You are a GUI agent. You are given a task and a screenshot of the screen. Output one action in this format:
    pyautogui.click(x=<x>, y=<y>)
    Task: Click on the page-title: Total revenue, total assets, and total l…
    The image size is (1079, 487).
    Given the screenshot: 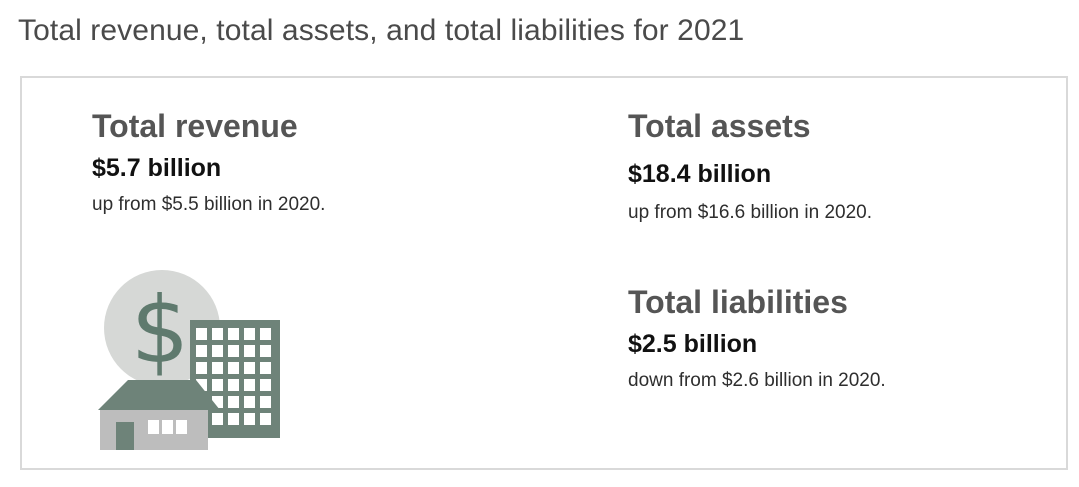 What is the action you would take?
    pyautogui.click(x=381, y=30)
    